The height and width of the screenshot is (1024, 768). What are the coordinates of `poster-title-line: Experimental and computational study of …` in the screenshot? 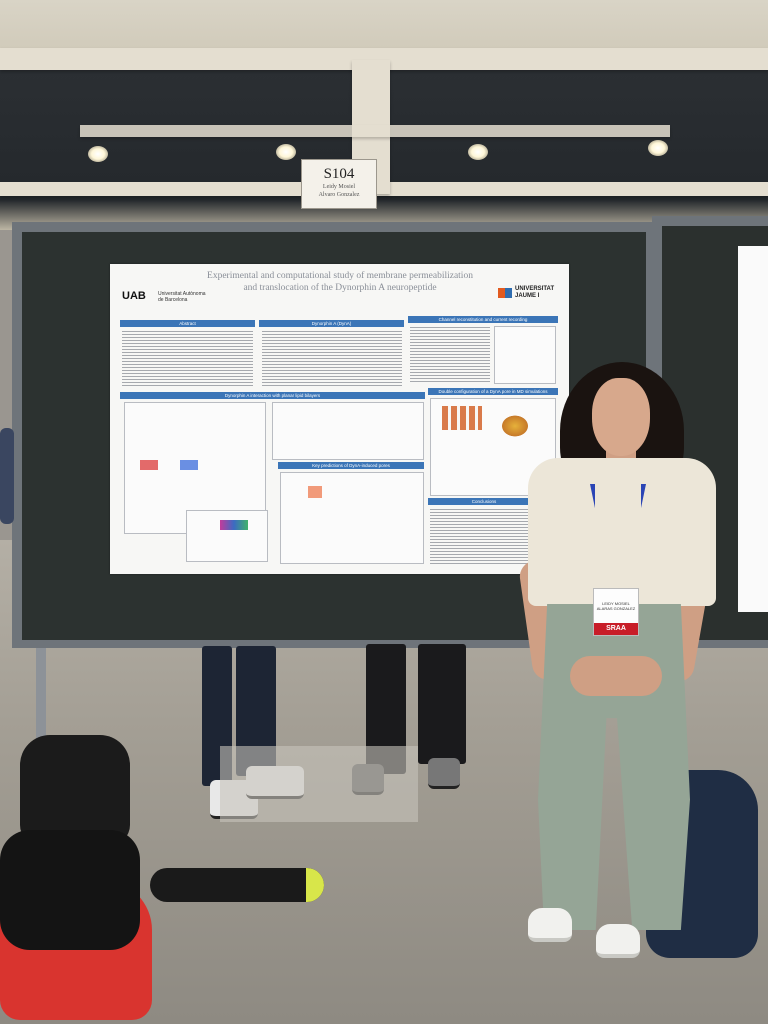 It's located at (340, 276).